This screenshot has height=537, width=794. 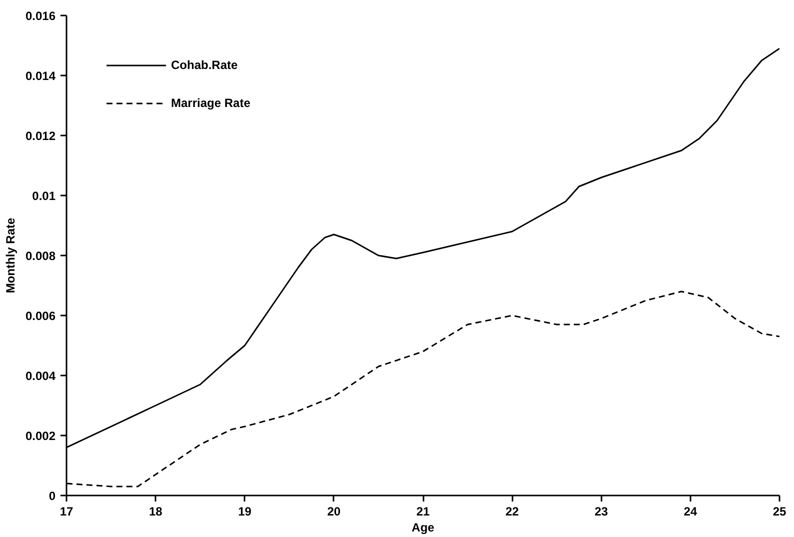 I want to click on x-tick-label: 21, so click(x=423, y=511).